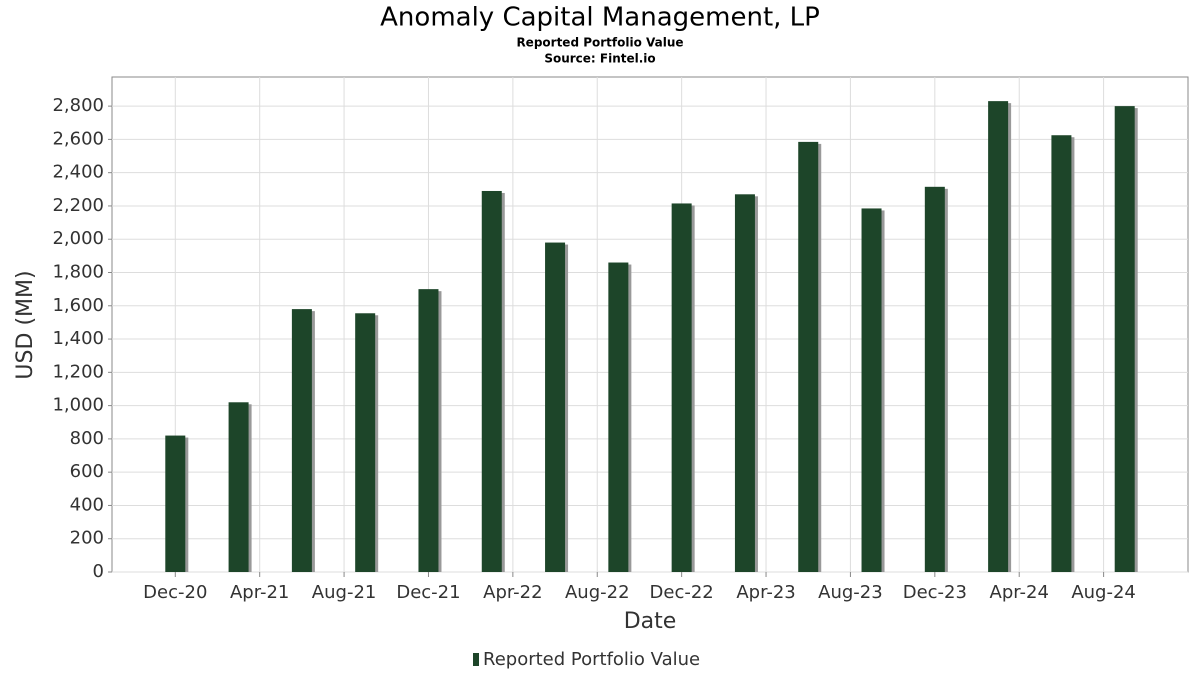  I want to click on x-axis-label: Date, so click(650, 621).